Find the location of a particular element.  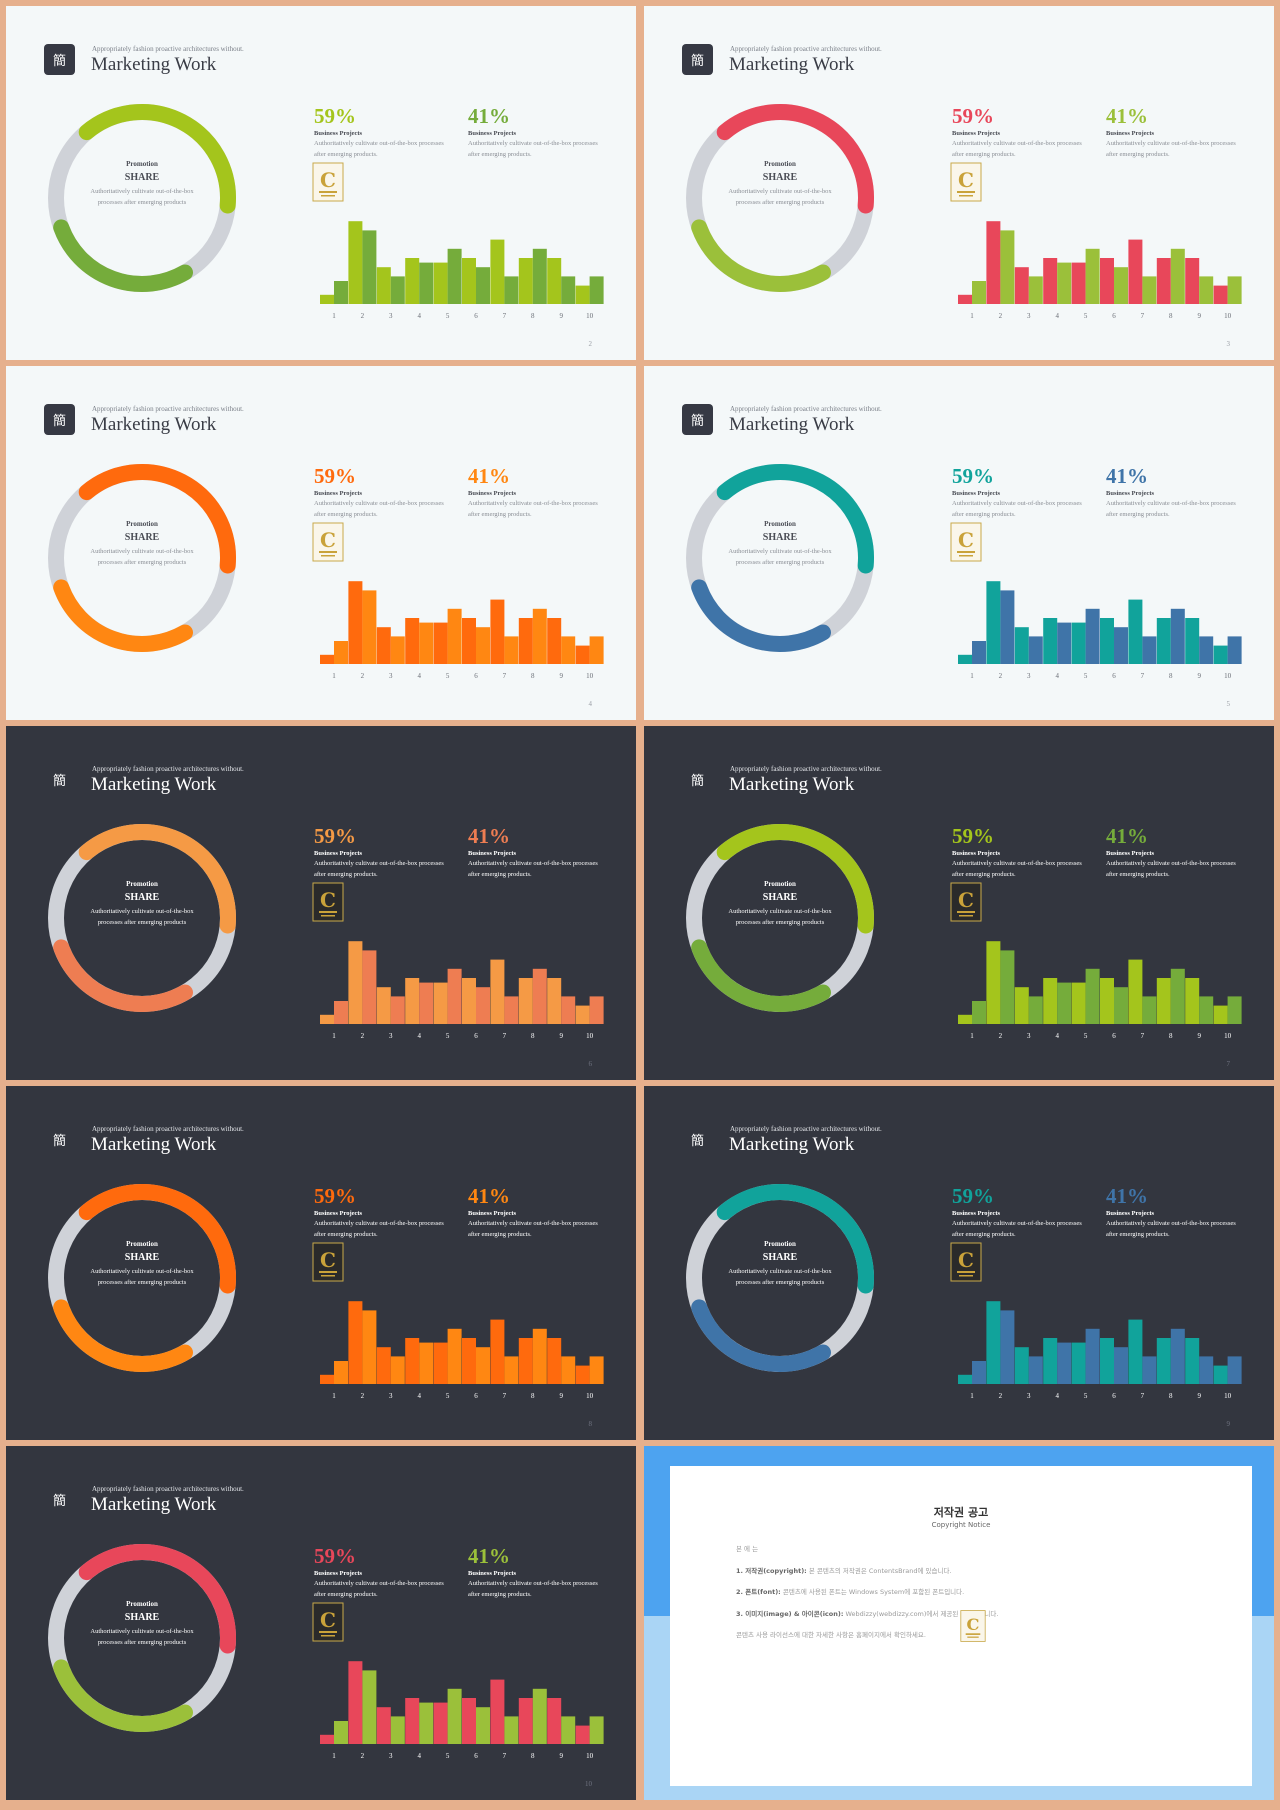

promotion-label: Promotion is located at coordinates (142, 1604).